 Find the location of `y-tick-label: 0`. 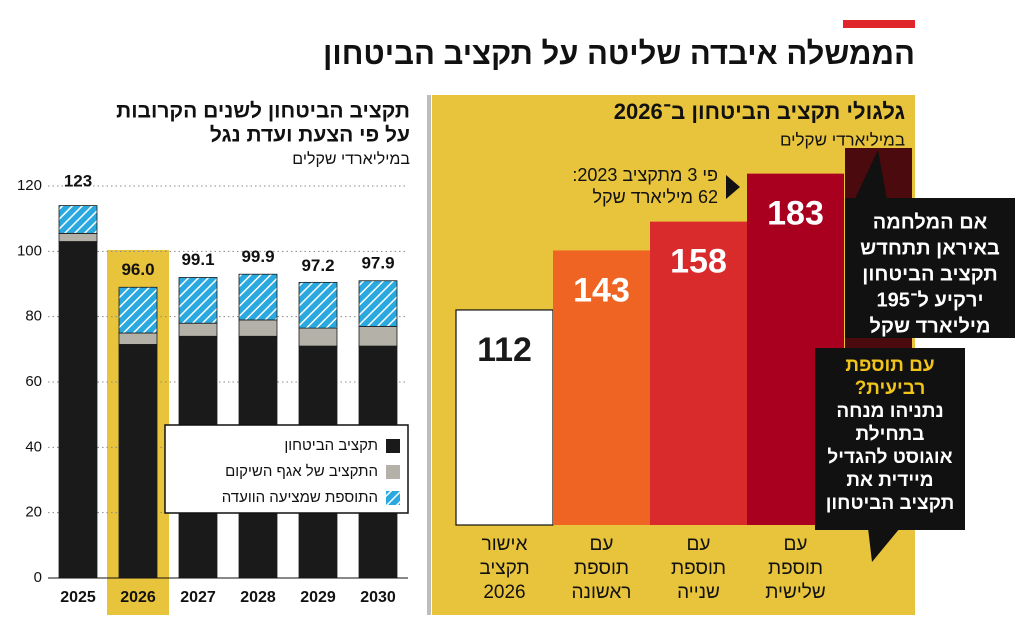

y-tick-label: 0 is located at coordinates (38, 577).